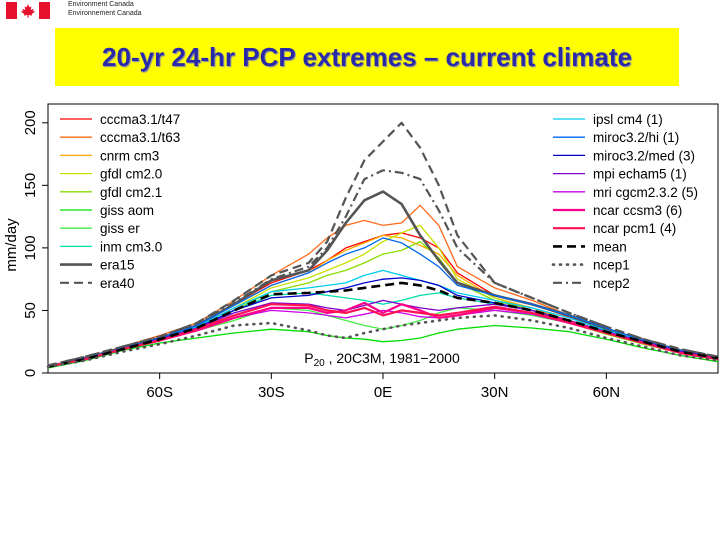 This screenshot has height=540, width=720. I want to click on legend-label: cccma3.1/t47, so click(140, 119).